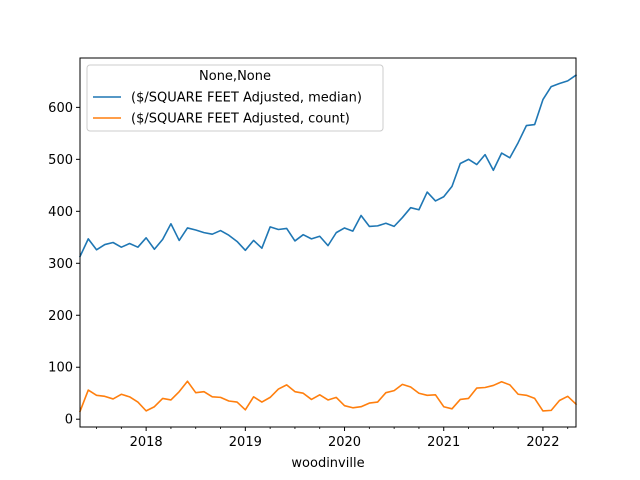 The width and height of the screenshot is (640, 480). I want to click on y-tick-label: 400, so click(60, 212).